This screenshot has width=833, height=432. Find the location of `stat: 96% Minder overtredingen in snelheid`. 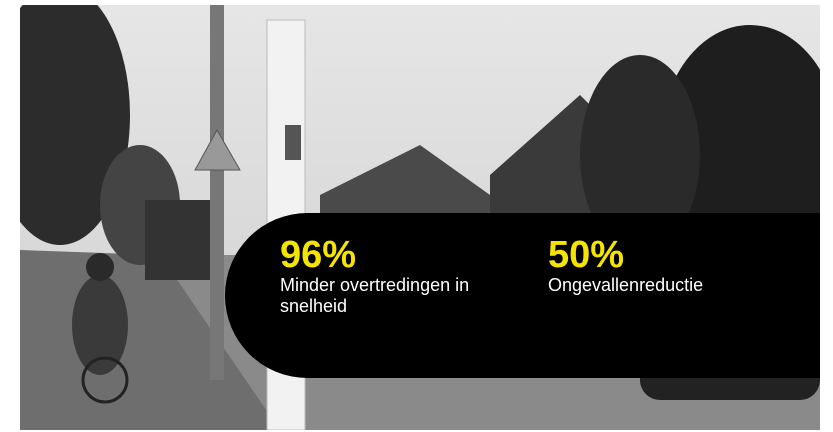

stat: 96% Minder overtredingen in snelheid is located at coordinates (380, 276).